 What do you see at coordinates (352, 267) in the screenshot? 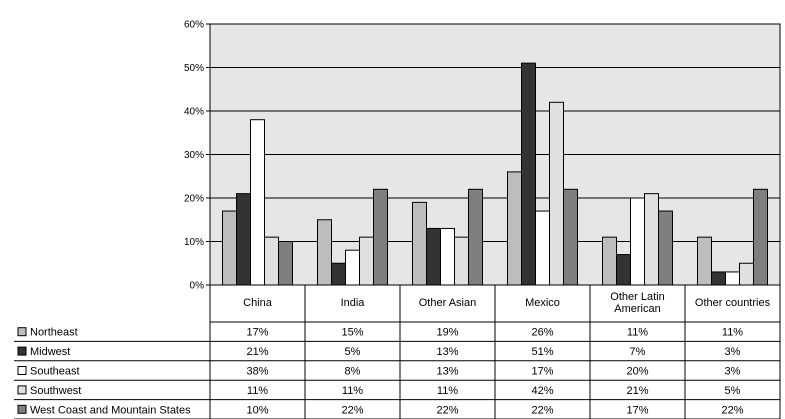
I see `bar-india-southeast` at bounding box center [352, 267].